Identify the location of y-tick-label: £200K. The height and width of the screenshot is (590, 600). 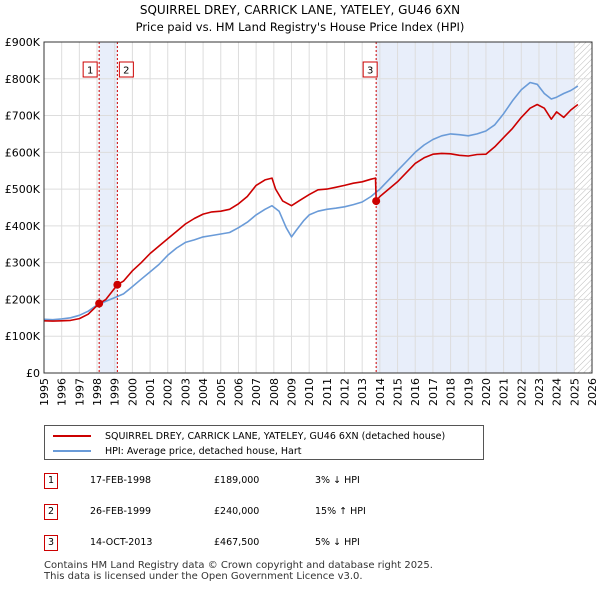
(23, 299).